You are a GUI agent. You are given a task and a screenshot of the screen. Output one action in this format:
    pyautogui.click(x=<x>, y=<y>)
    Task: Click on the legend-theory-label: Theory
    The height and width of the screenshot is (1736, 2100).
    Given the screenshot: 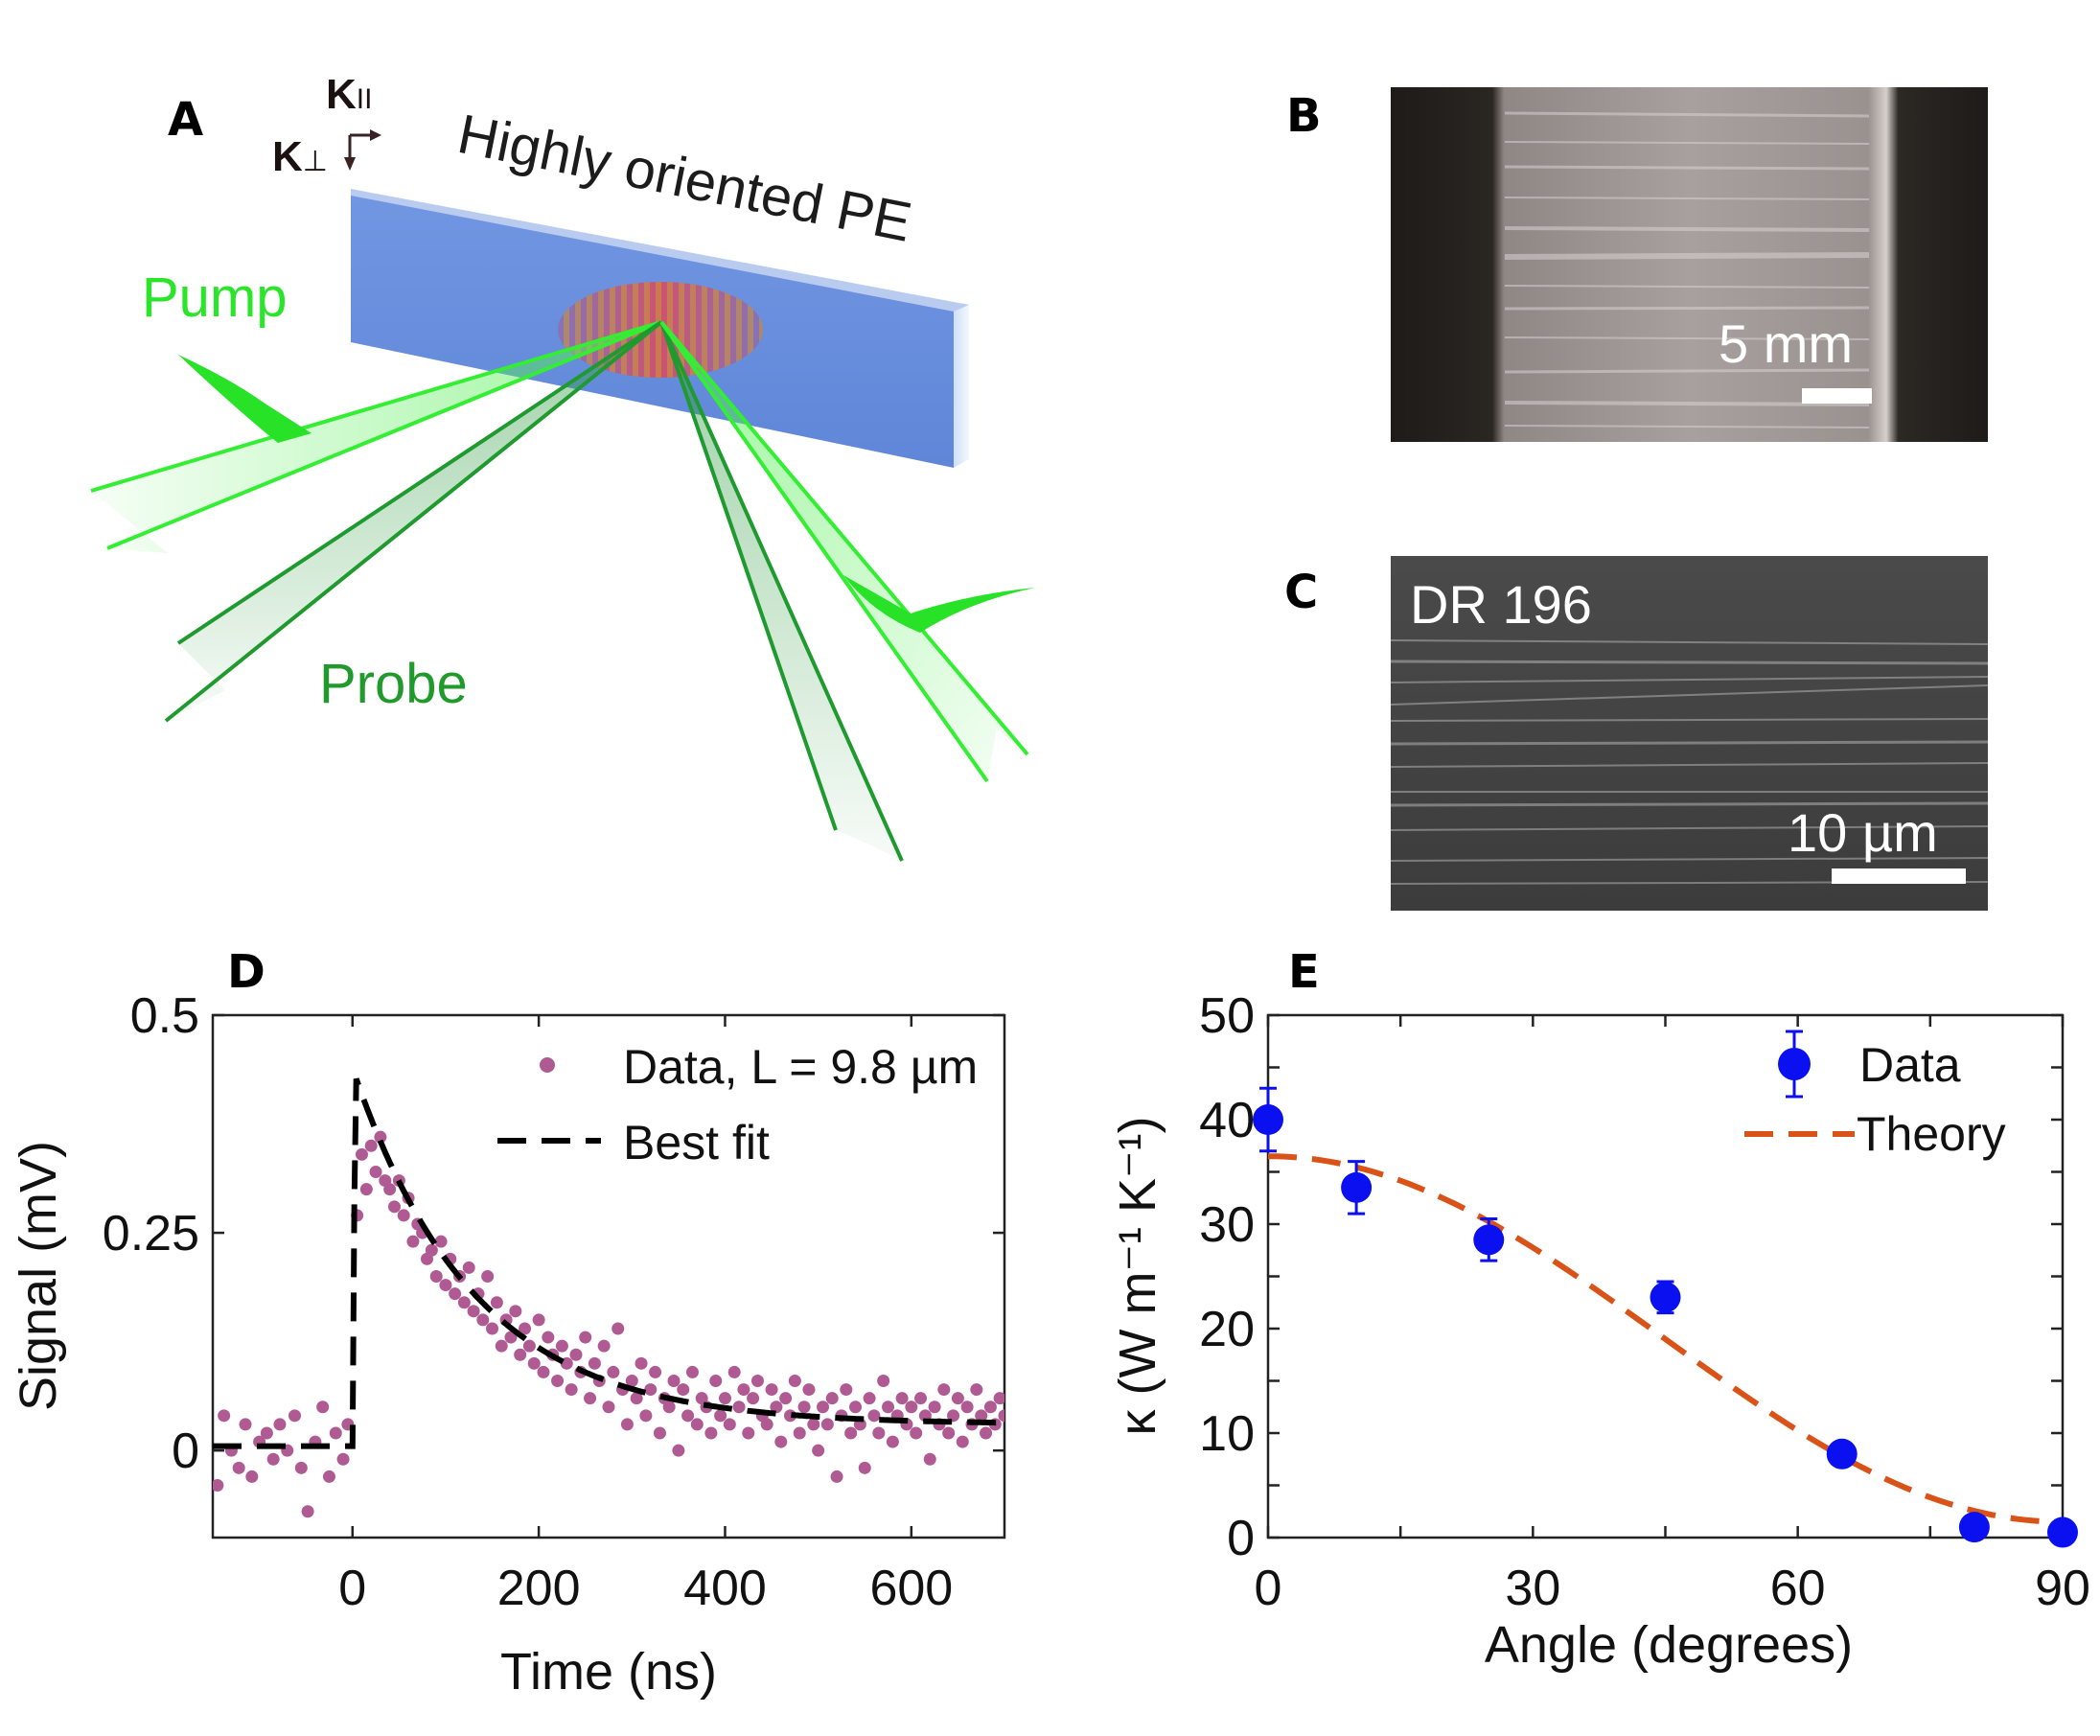 What is the action you would take?
    pyautogui.click(x=1931, y=1134)
    